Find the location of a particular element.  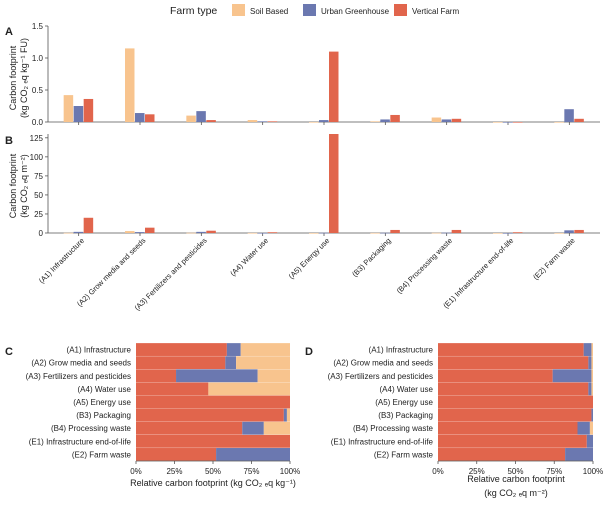

segment-urban-greenhouse-a2-grow-media-and-seeds is located at coordinates (231, 363).